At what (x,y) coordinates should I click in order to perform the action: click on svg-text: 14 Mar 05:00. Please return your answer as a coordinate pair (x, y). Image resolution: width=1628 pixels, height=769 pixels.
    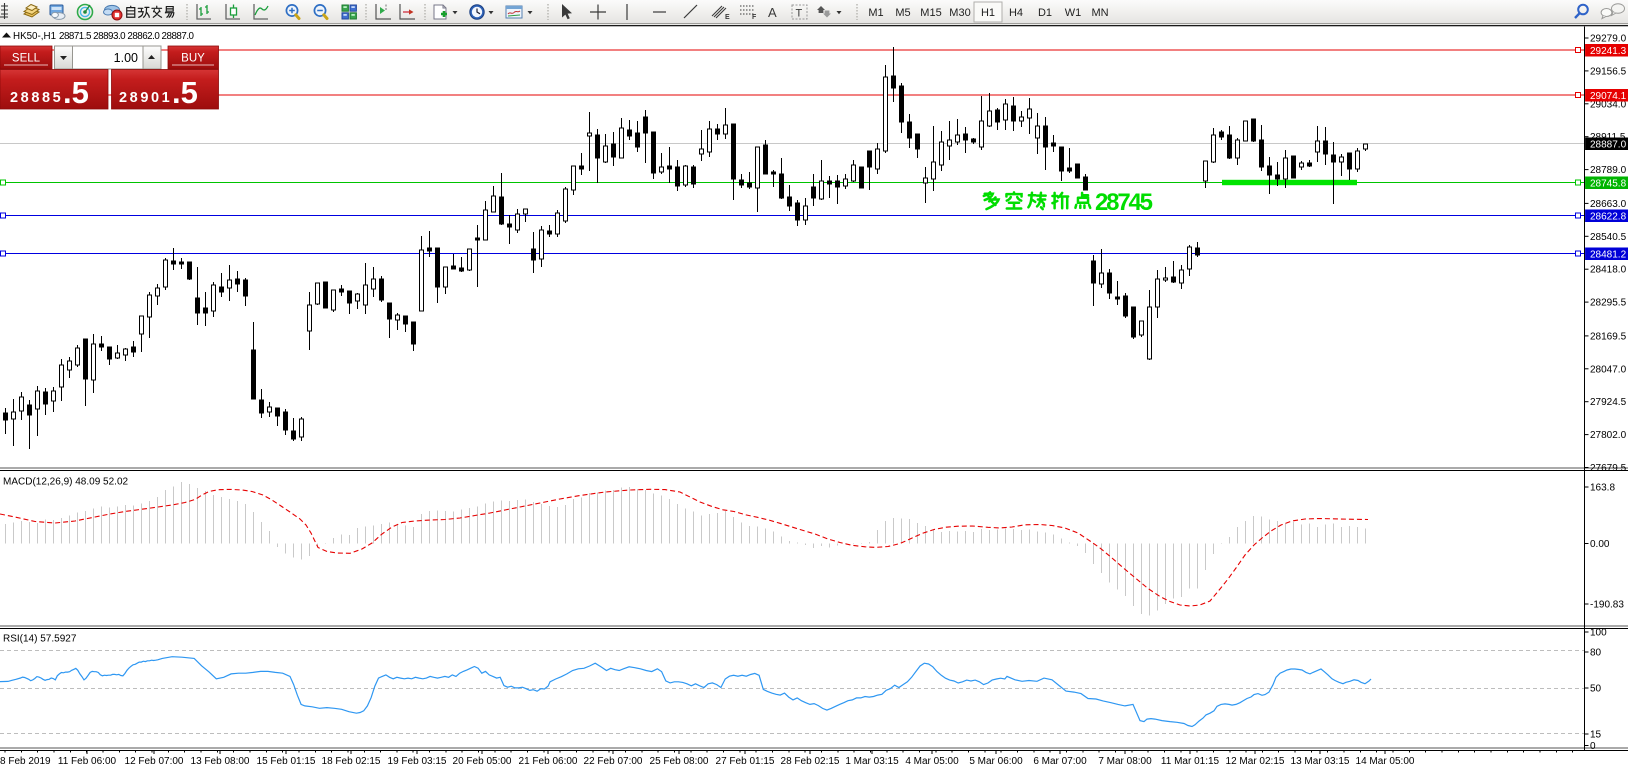
    Looking at the image, I should click on (1385, 761).